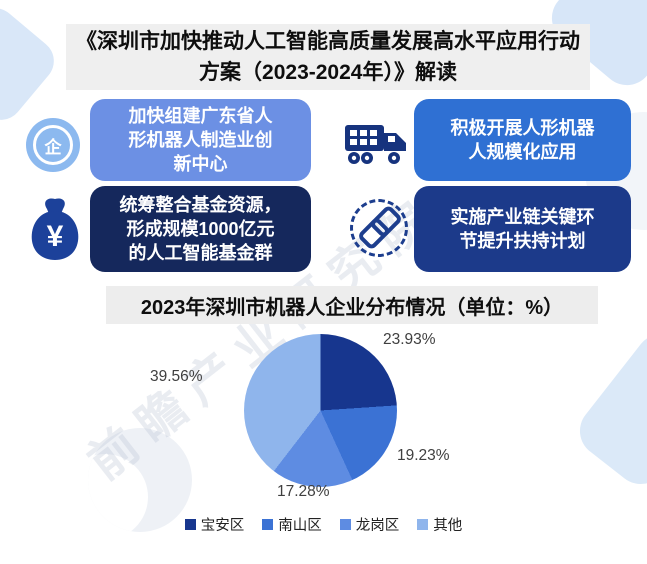 The height and width of the screenshot is (564, 647). What do you see at coordinates (328, 41) in the screenshot?
I see `page-title-line-1: 《深圳市加快推动人工智能高质量发展高水平应用行动` at bounding box center [328, 41].